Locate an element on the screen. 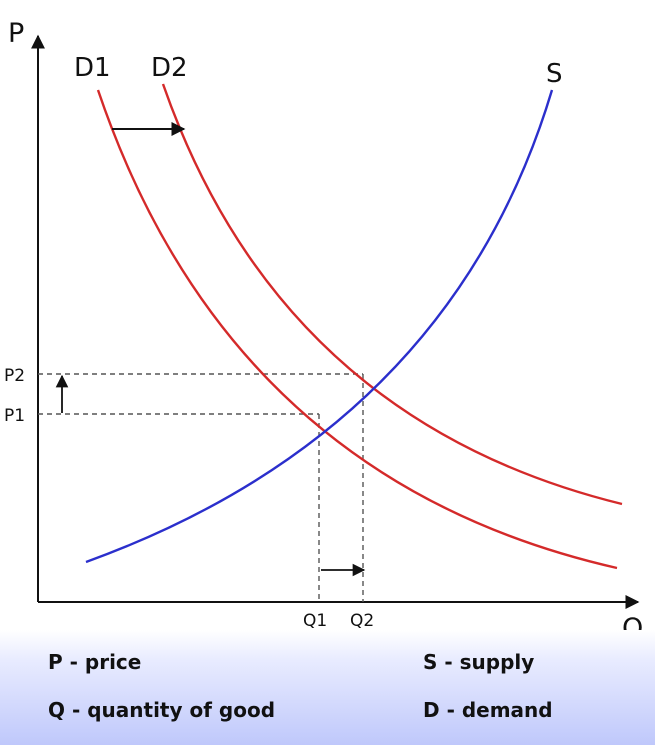 The height and width of the screenshot is (745, 655). p1-tick-label: P1 is located at coordinates (14, 416).